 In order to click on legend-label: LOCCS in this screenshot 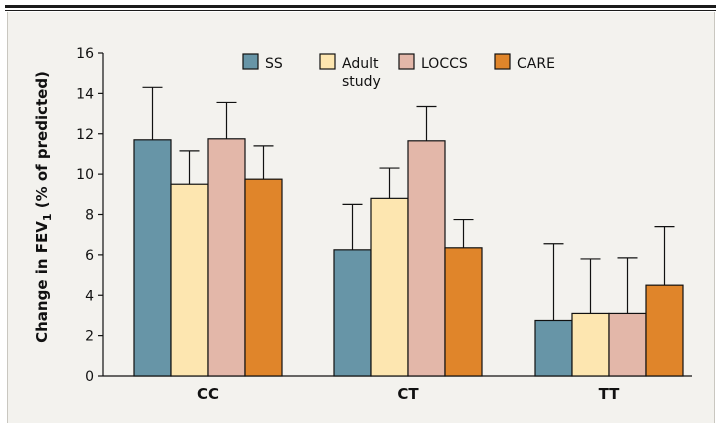, I will do `click(444, 64)`.